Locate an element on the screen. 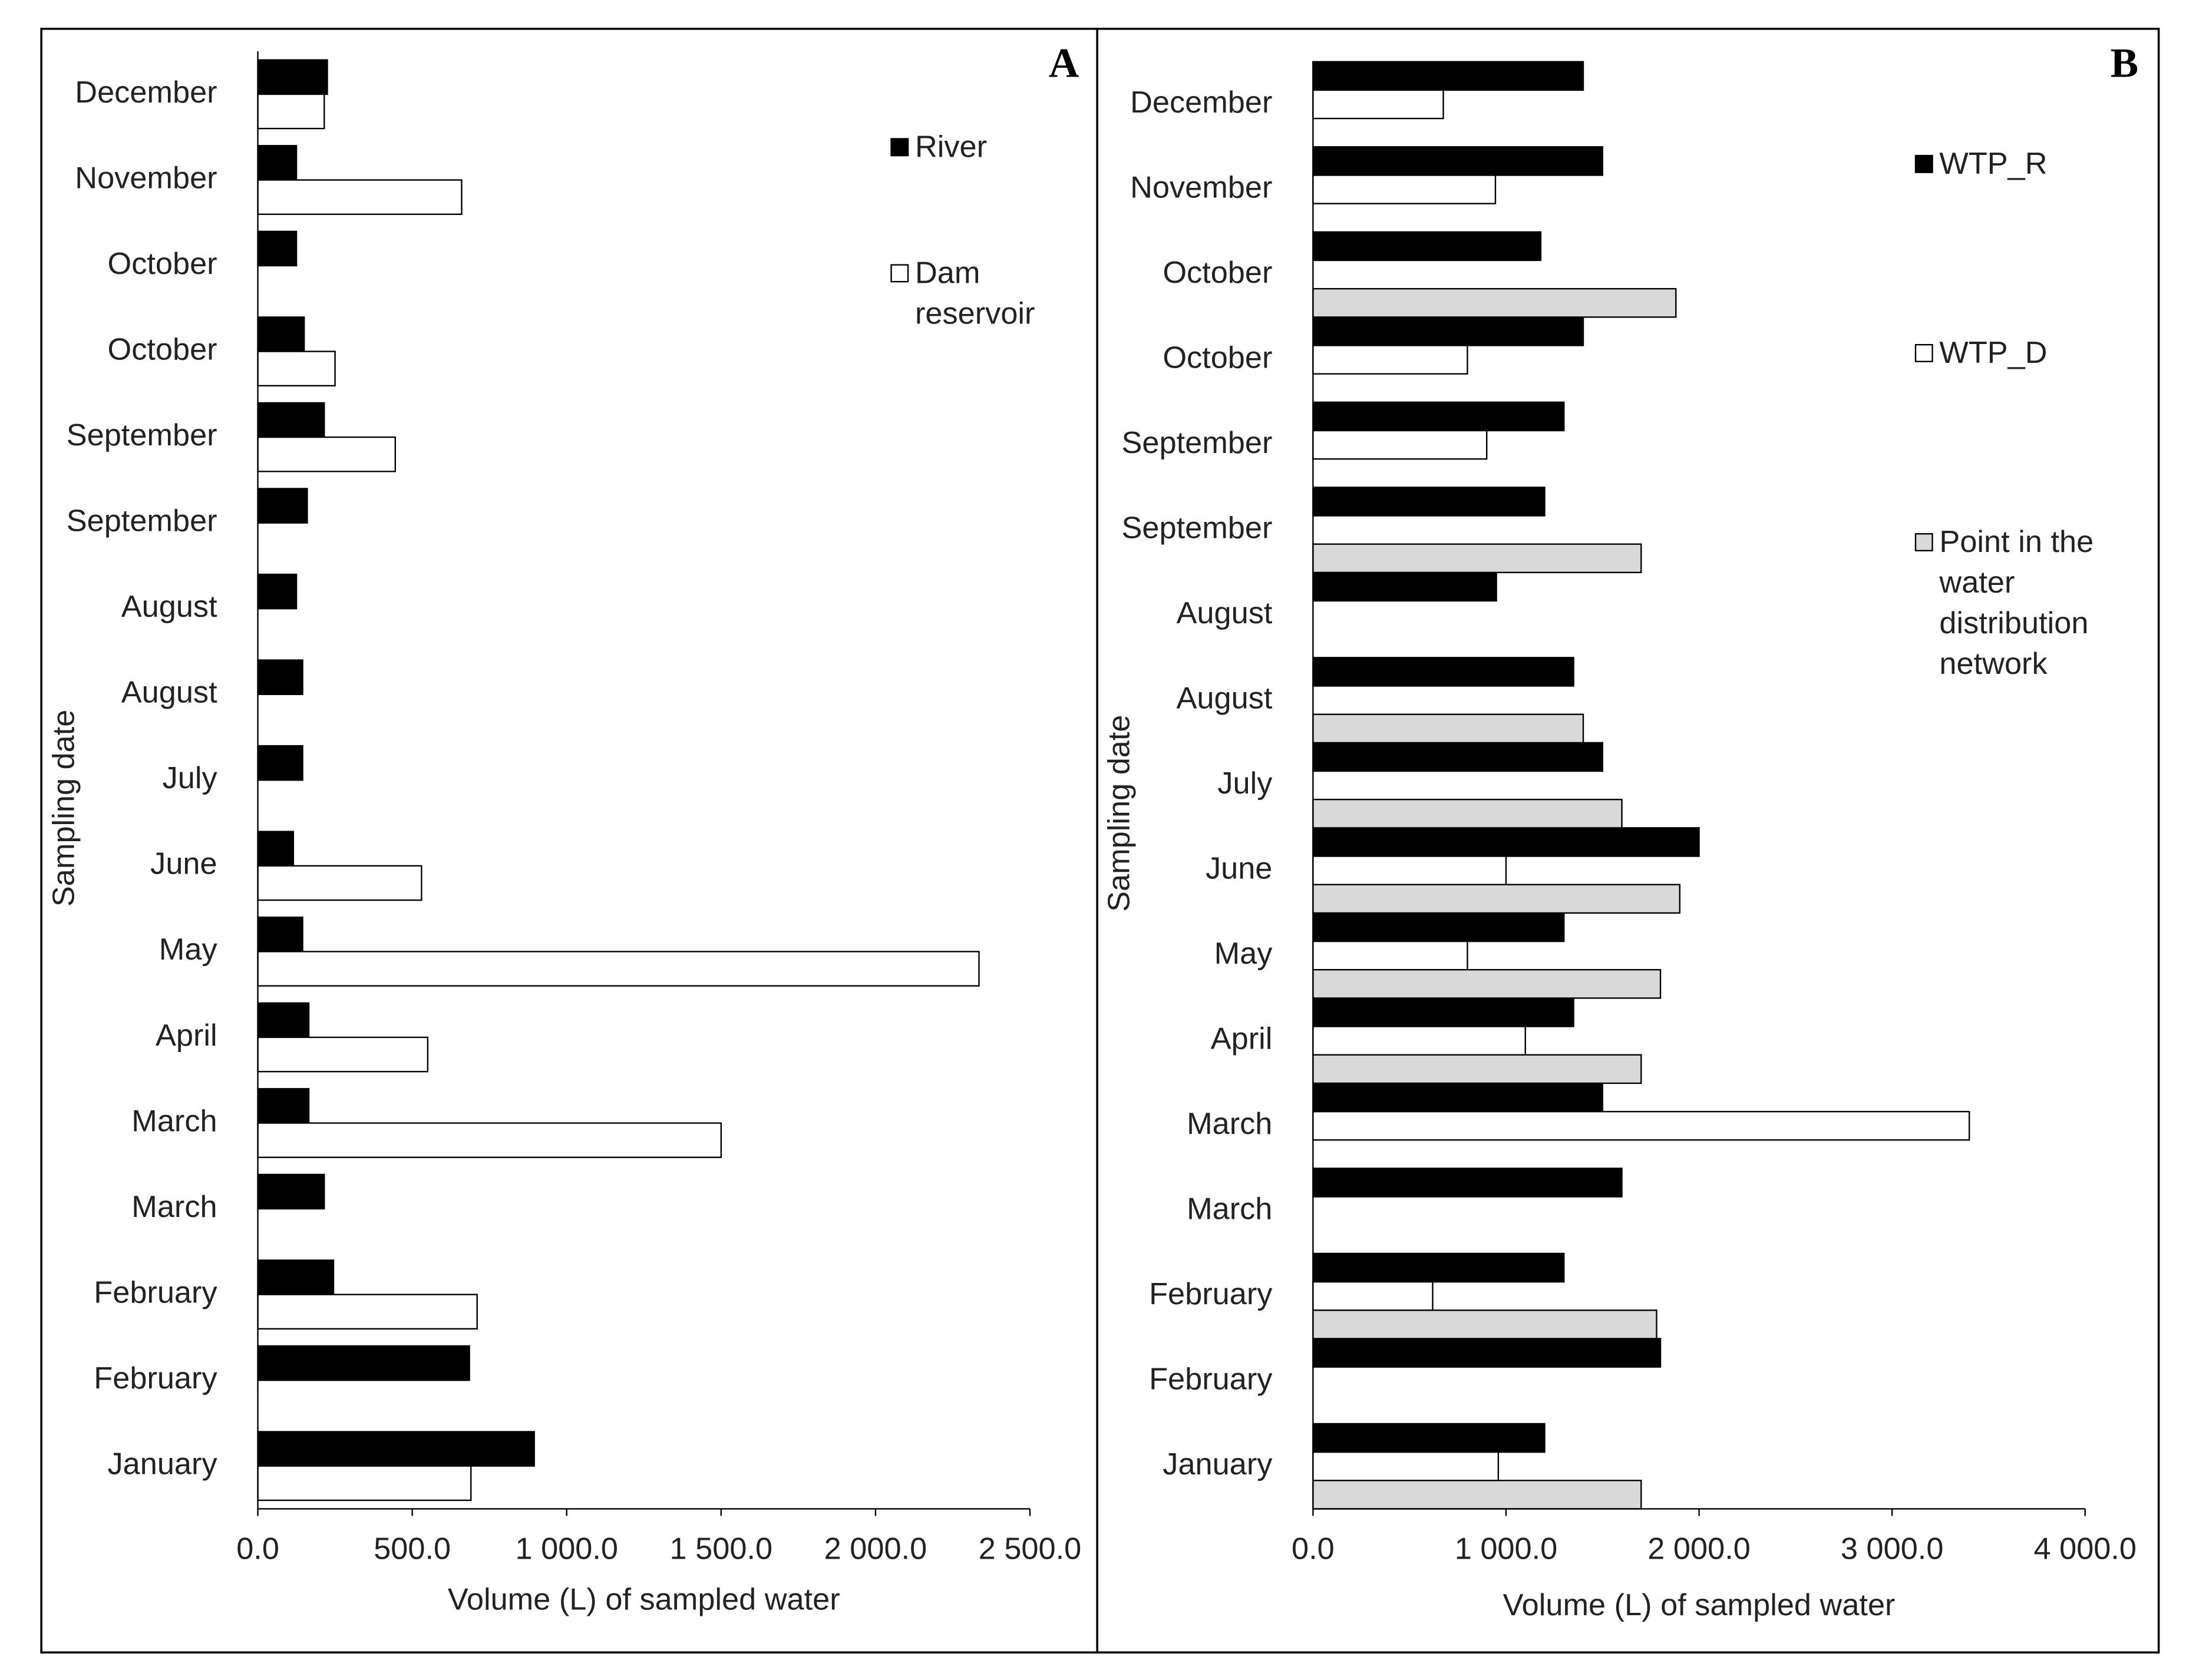  legend-entry: Point in the water distribution network is located at coordinates (2016, 602).